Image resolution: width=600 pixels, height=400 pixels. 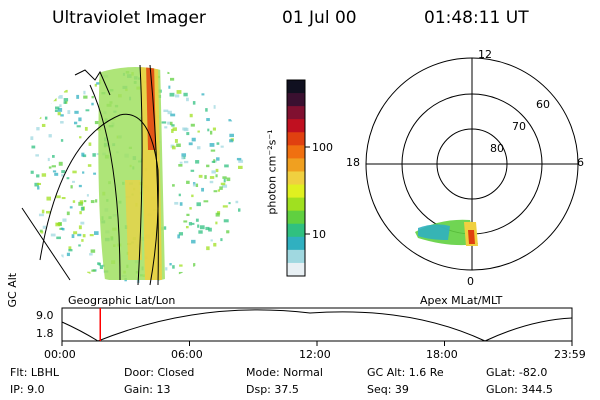 What do you see at coordinates (405, 372) in the screenshot?
I see `gc-alt-value: GC Alt: 1.6 Re` at bounding box center [405, 372].